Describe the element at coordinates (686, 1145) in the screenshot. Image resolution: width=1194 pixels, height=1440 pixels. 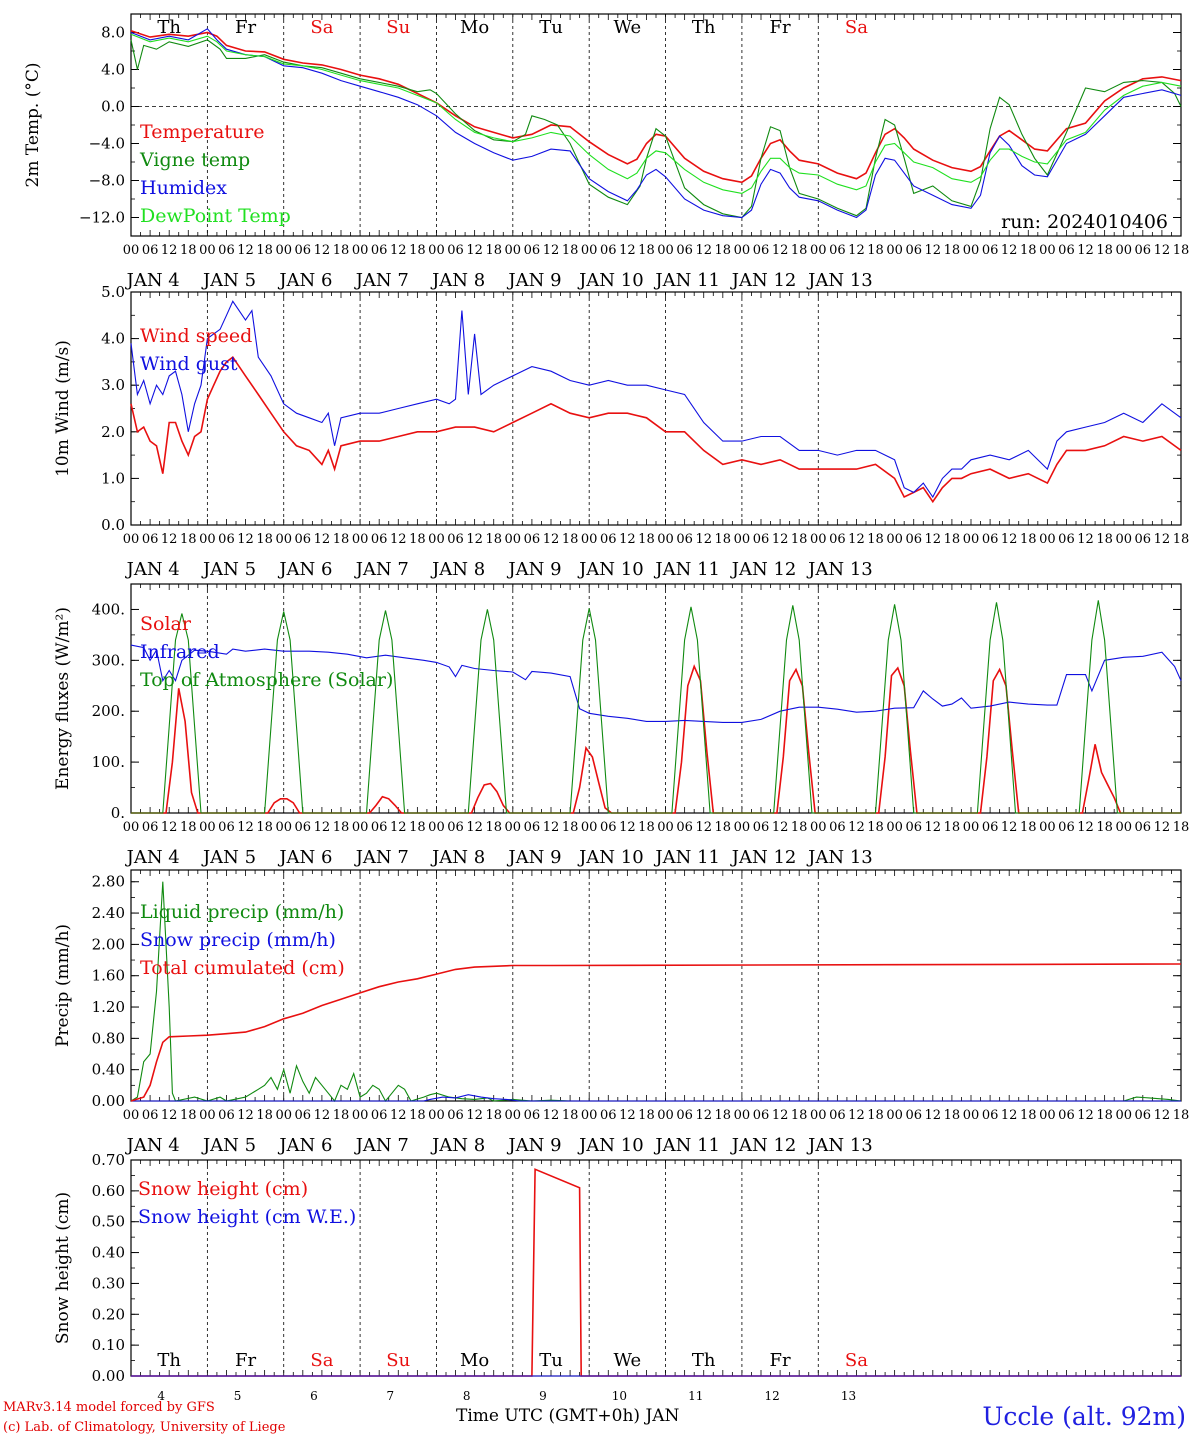
I see `date-label: JAN 11` at that location.